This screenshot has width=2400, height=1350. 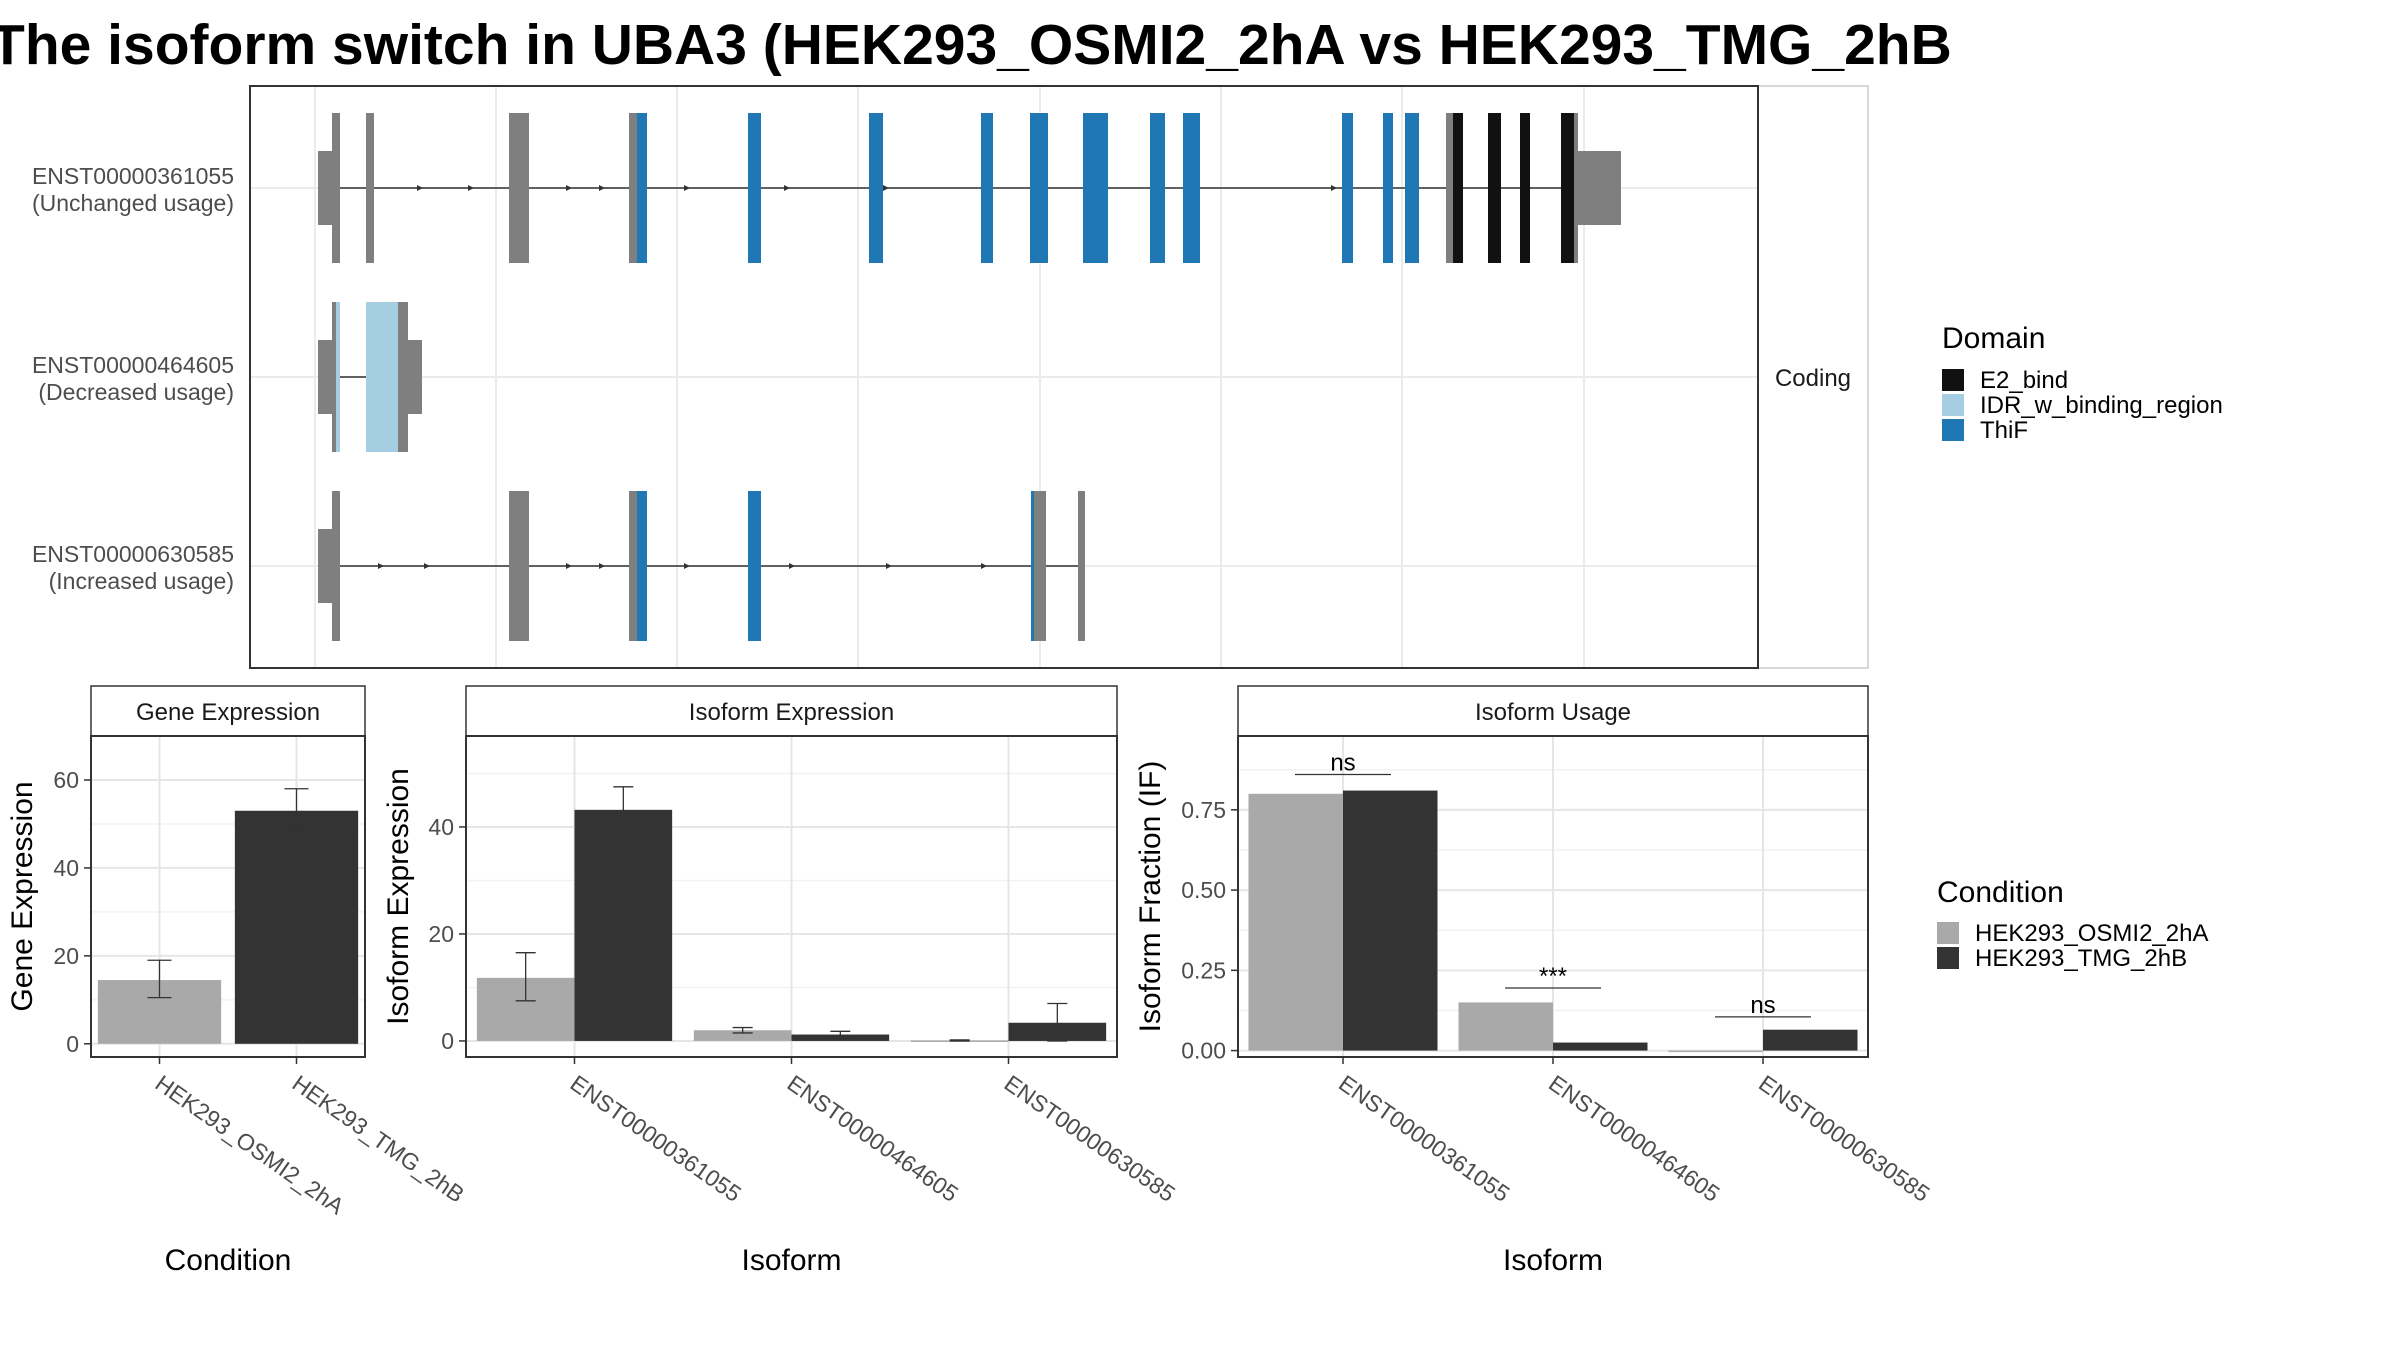 What do you see at coordinates (228, 1260) in the screenshot?
I see `x-axis-title: Condition` at bounding box center [228, 1260].